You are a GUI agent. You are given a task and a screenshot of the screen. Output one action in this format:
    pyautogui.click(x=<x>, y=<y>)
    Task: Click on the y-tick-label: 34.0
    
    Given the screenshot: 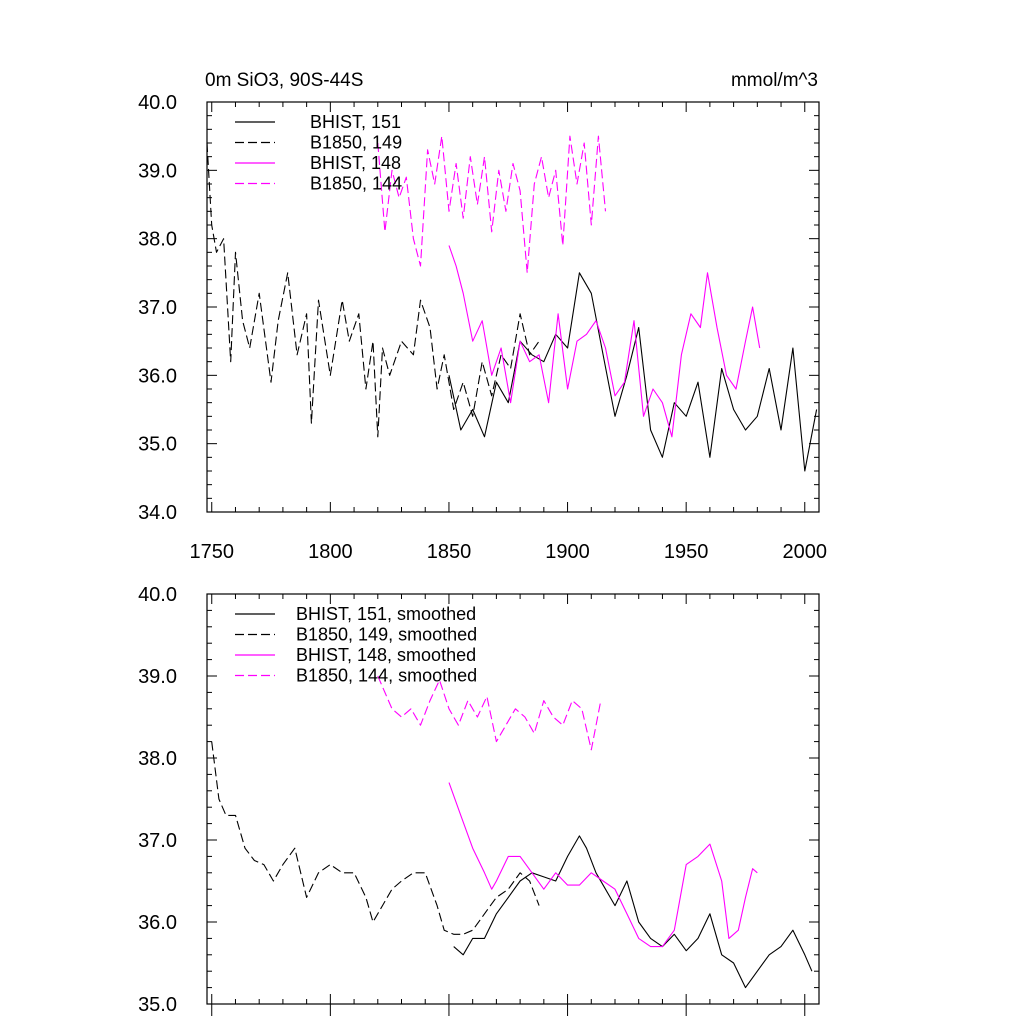 What is the action you would take?
    pyautogui.click(x=157, y=513)
    